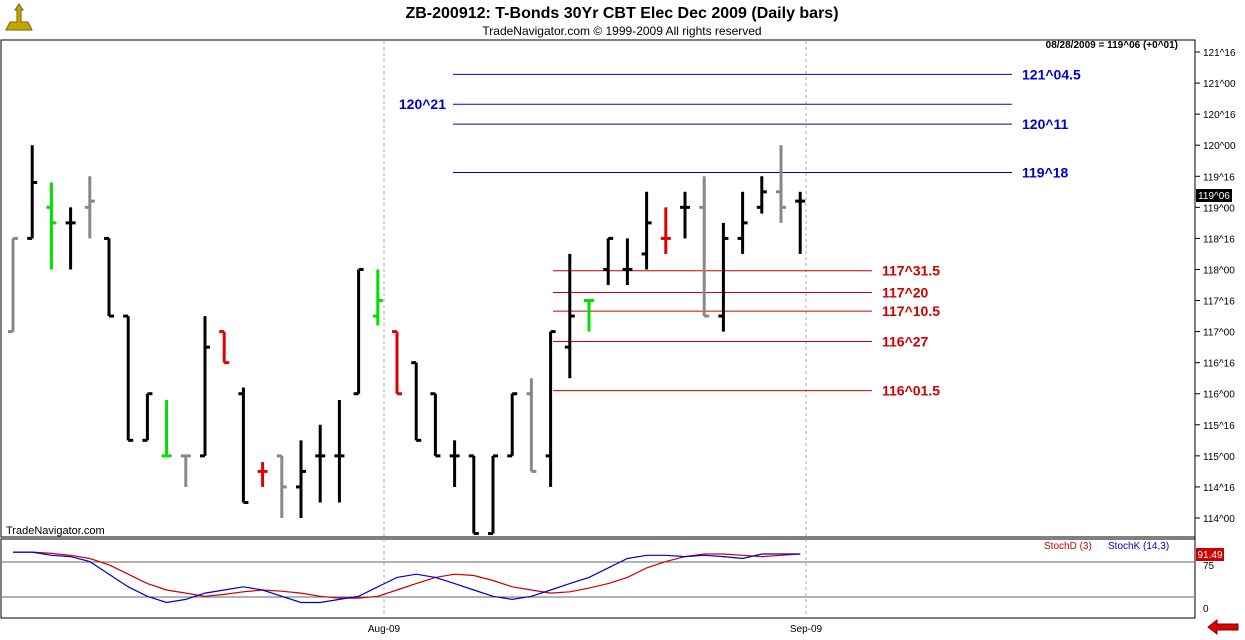 Image resolution: width=1245 pixels, height=640 pixels. Describe the element at coordinates (1219, 364) in the screenshot. I see `y-tick-label: 116^16` at that location.